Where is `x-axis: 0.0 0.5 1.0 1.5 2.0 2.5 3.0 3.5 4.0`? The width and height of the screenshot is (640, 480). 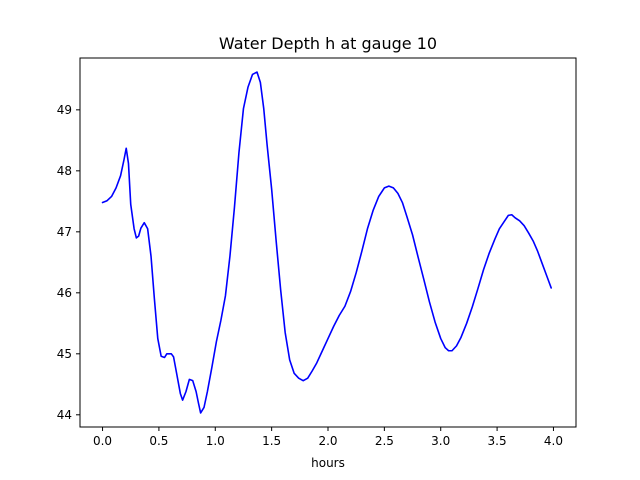 x-axis: 0.0 0.5 1.0 1.5 2.0 2.5 3.0 3.5 4.0 is located at coordinates (328, 437).